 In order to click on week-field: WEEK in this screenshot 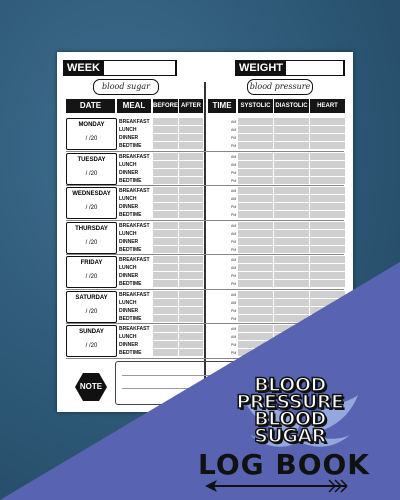, I will do `click(120, 68)`.